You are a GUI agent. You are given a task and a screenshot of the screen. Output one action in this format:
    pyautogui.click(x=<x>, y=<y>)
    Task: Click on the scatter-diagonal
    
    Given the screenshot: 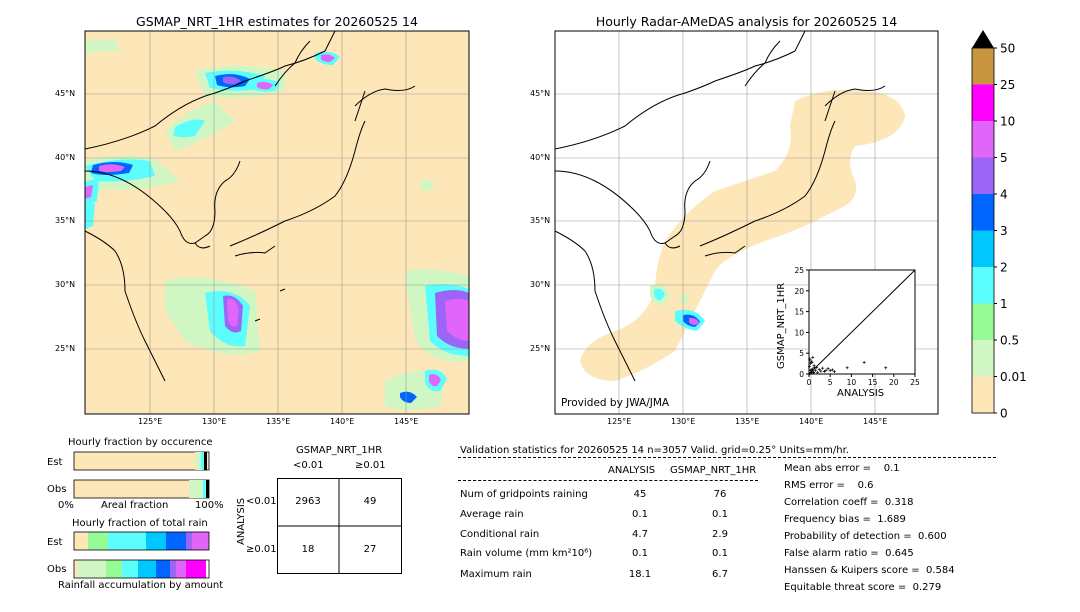 What is the action you would take?
    pyautogui.click(x=862, y=322)
    